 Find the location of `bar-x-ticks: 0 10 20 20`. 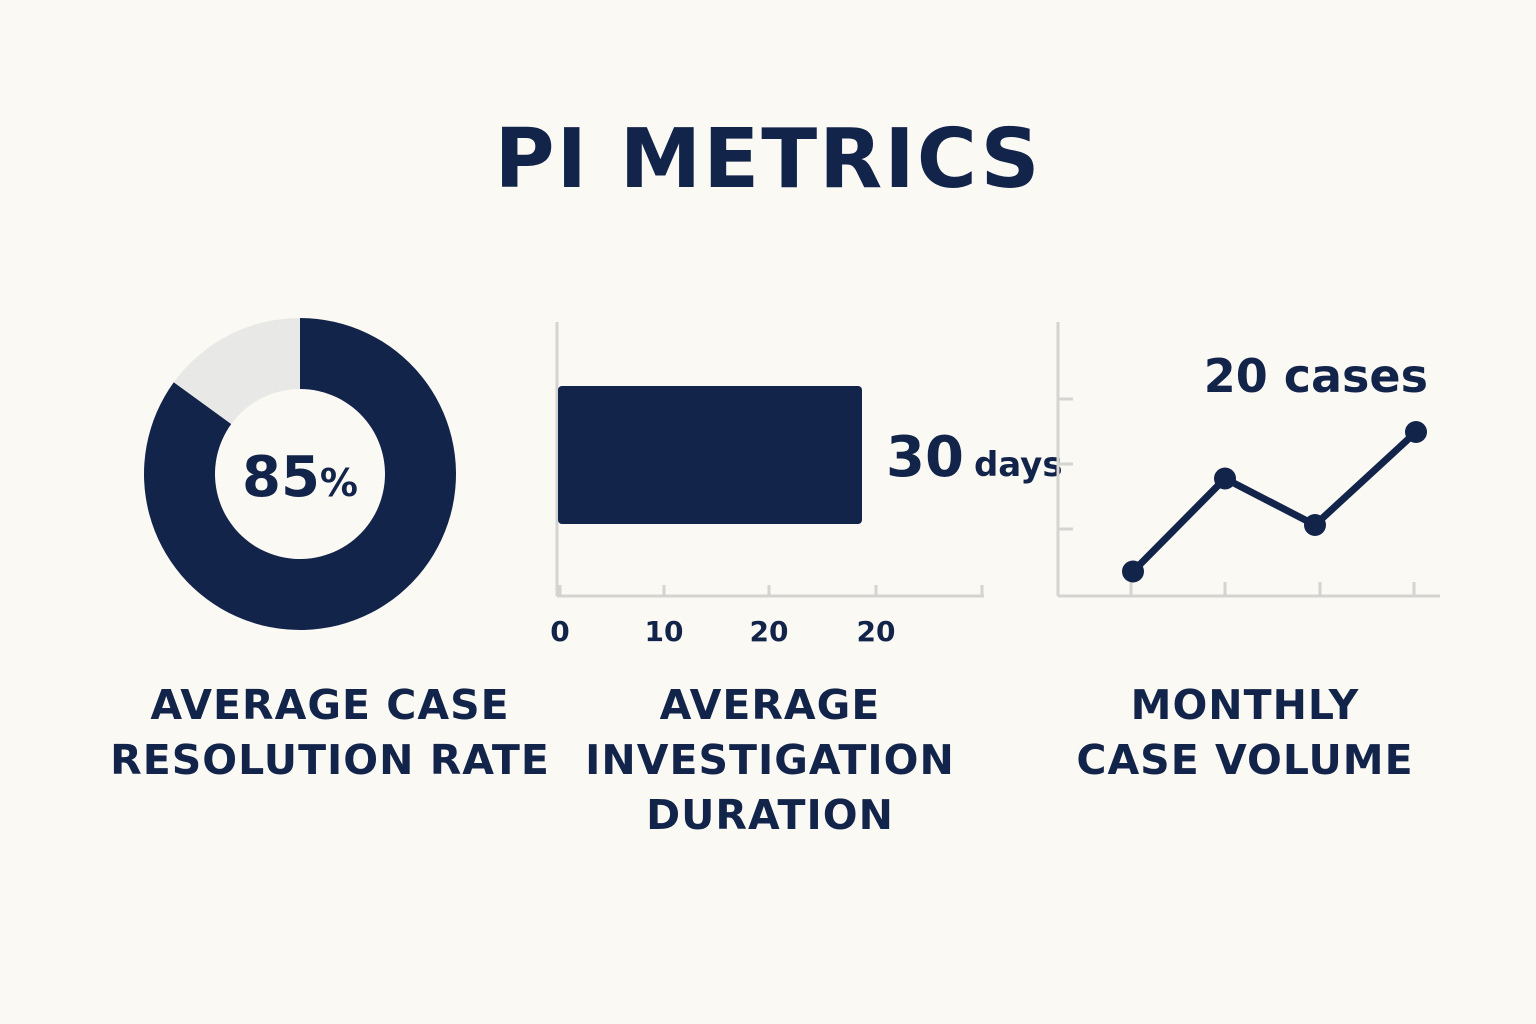

bar-x-ticks: 0 10 20 20 is located at coordinates (767, 616).